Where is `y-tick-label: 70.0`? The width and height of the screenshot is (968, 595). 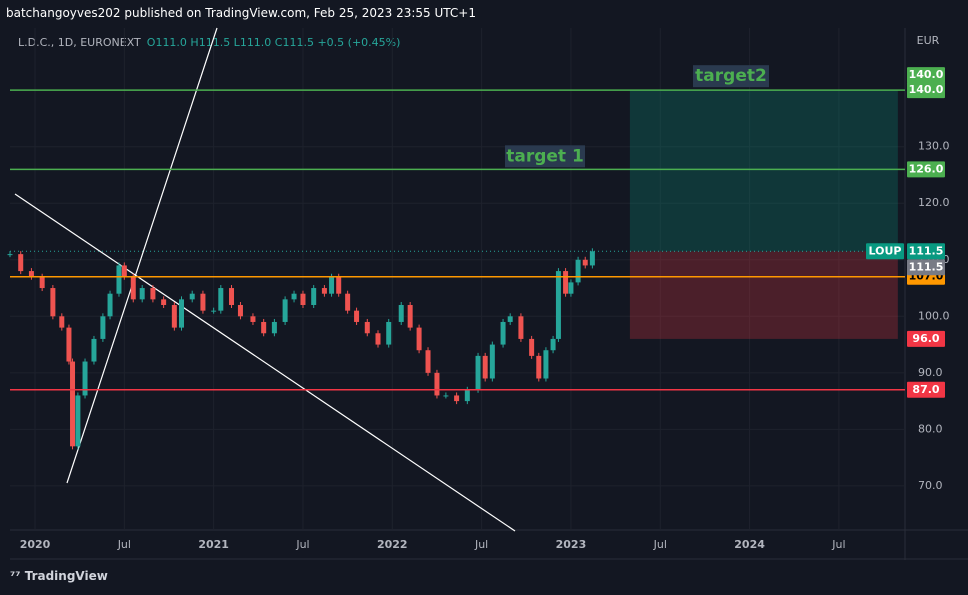
y-tick-label: 70.0 is located at coordinates (930, 485).